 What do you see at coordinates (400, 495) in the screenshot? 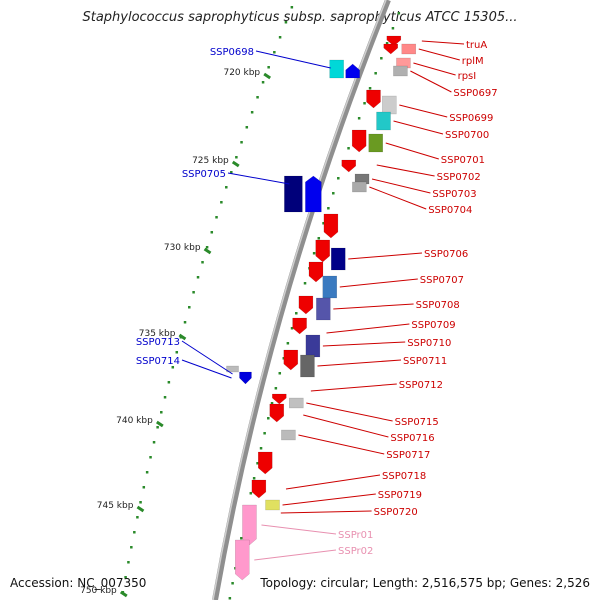
I see `gene-label-ssp0719: SSP0719` at bounding box center [400, 495].